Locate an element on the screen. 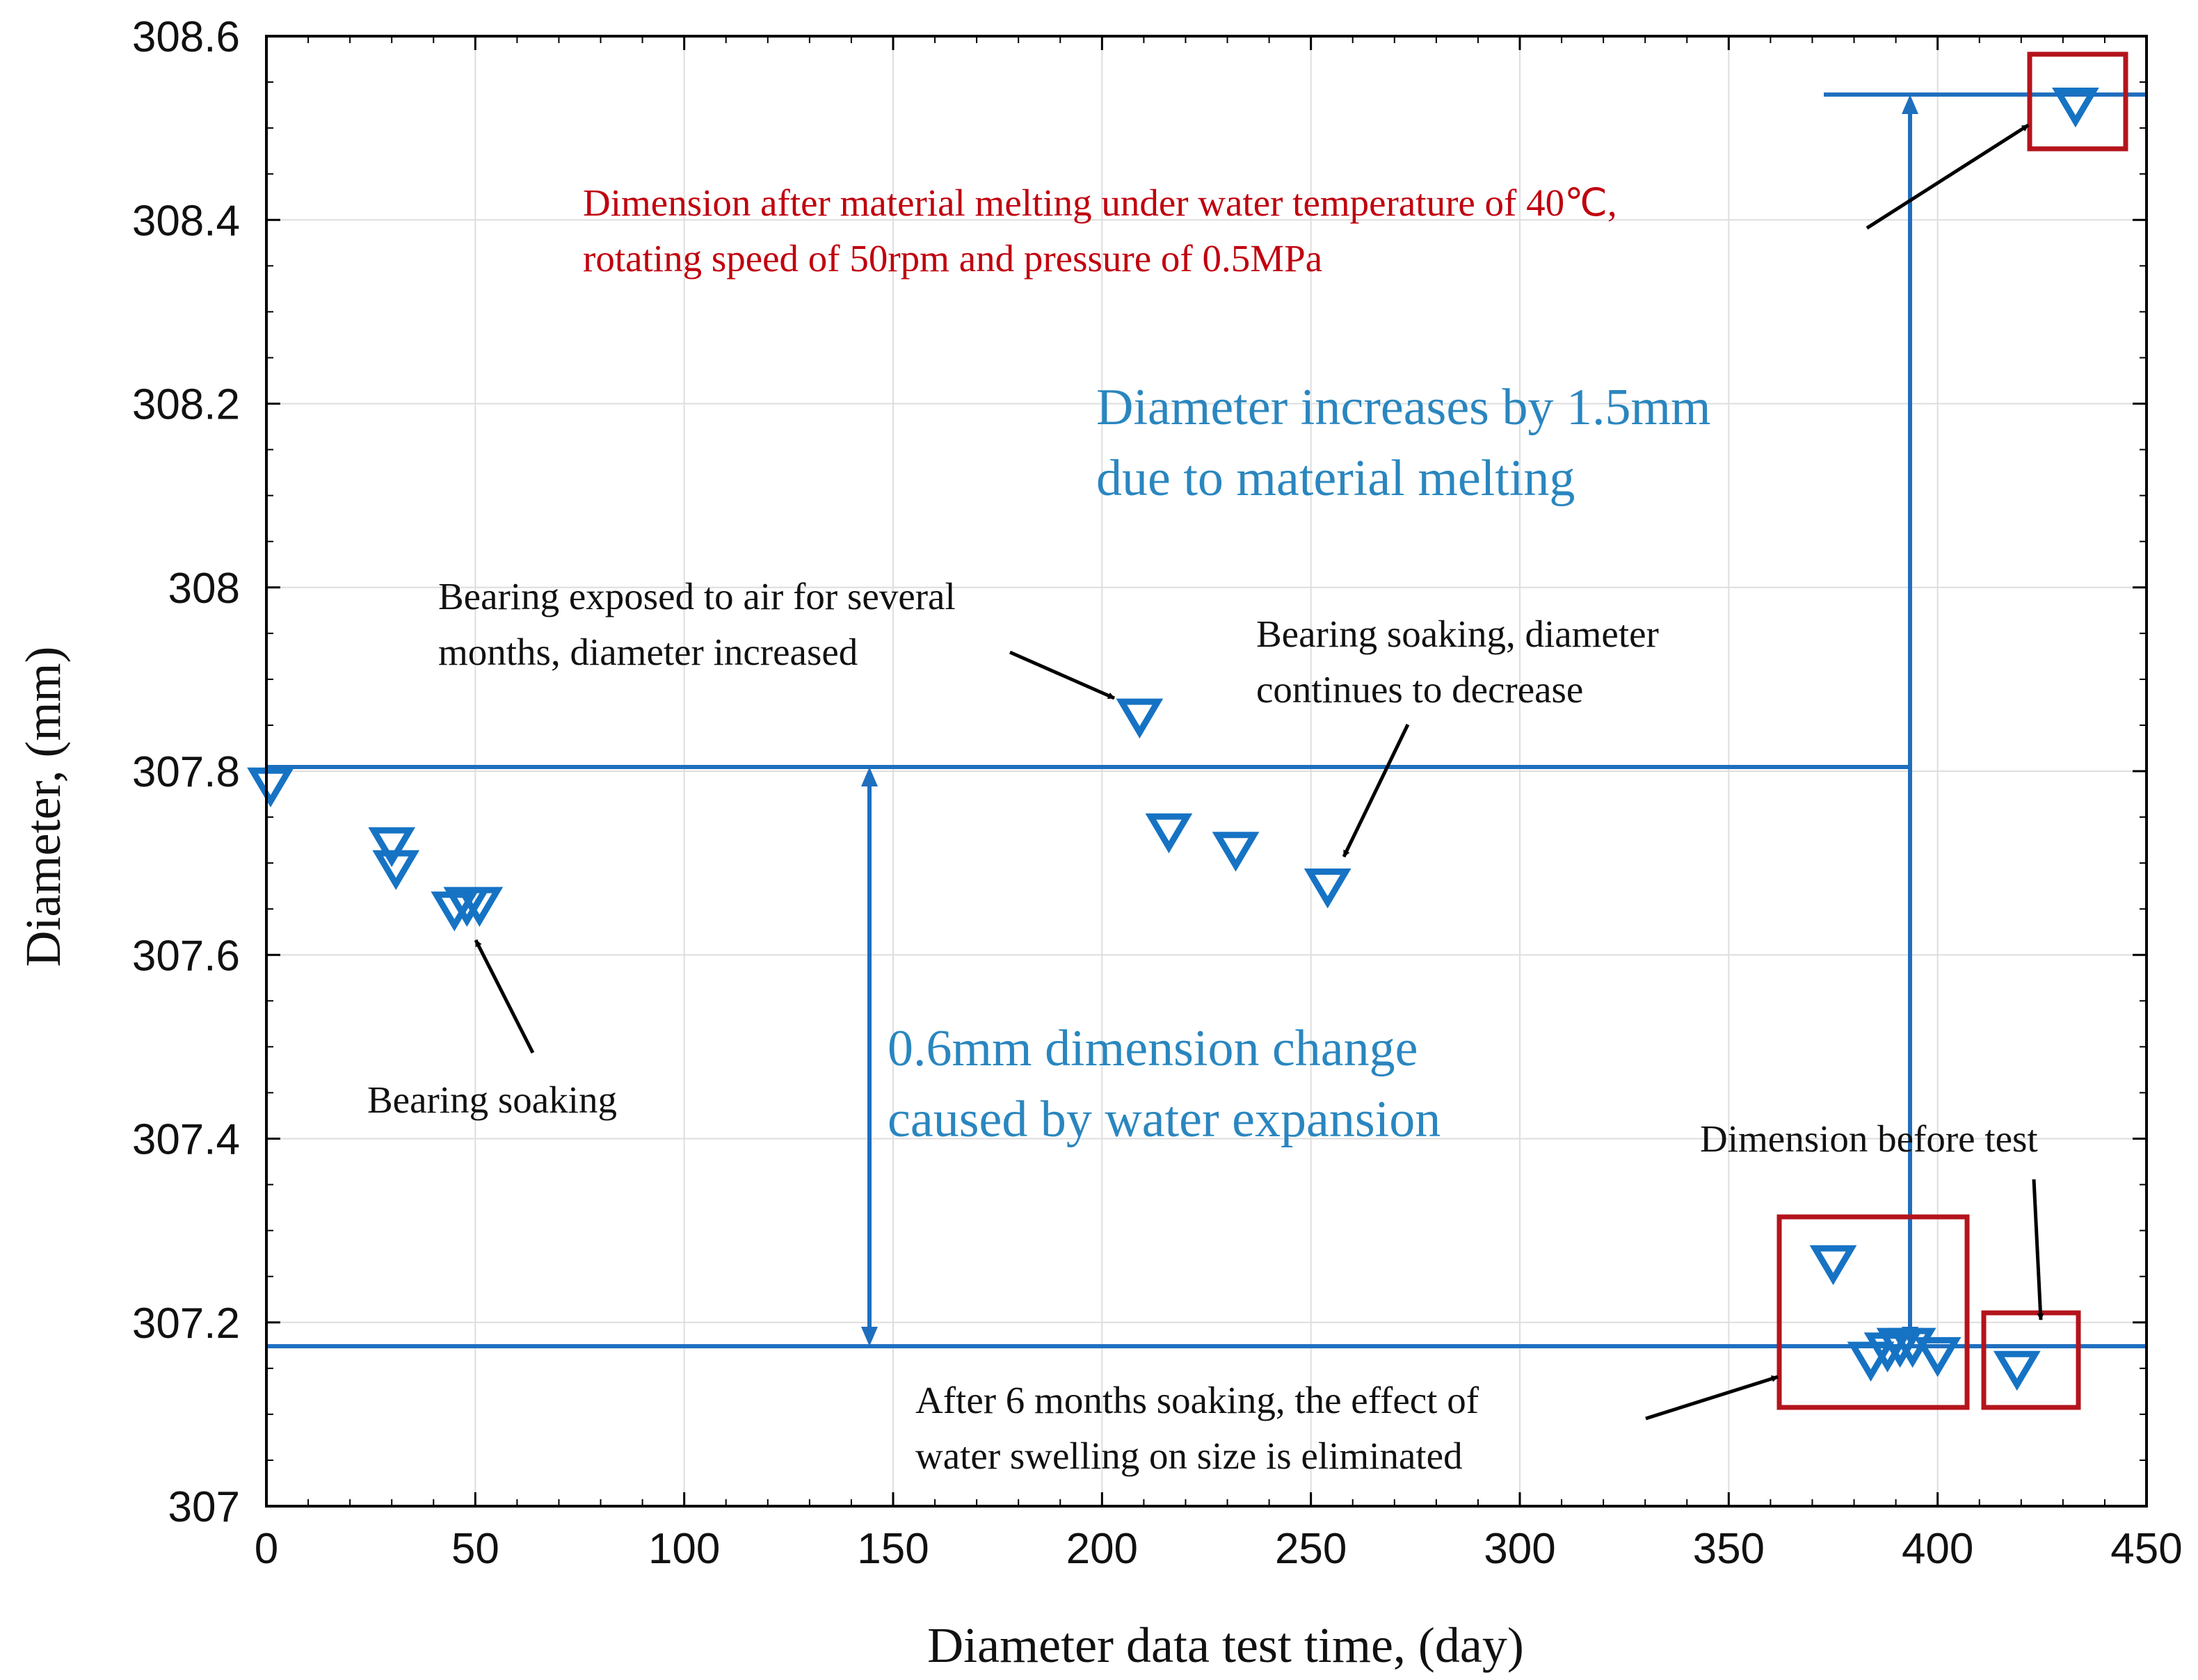 This screenshot has width=2198, height=1680. y-tick-label: 307.6 is located at coordinates (186, 956).